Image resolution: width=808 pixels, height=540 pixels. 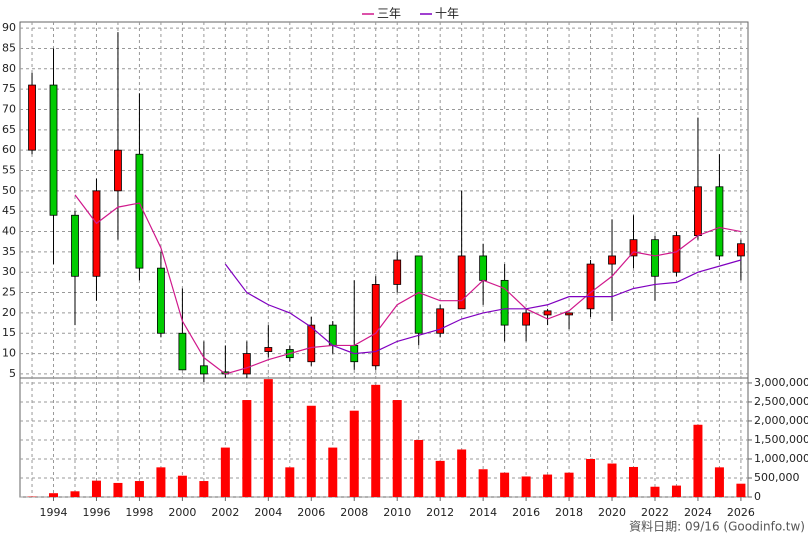 I want to click on x-tick-label: 1996, so click(x=96, y=512).